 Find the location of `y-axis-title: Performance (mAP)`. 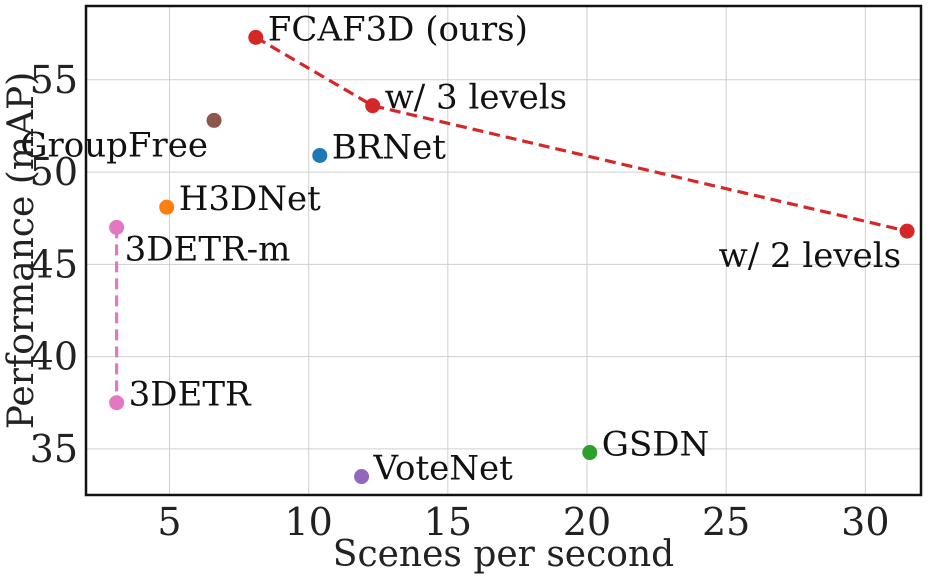

y-axis-title: Performance (mAP) is located at coordinates (21, 250).